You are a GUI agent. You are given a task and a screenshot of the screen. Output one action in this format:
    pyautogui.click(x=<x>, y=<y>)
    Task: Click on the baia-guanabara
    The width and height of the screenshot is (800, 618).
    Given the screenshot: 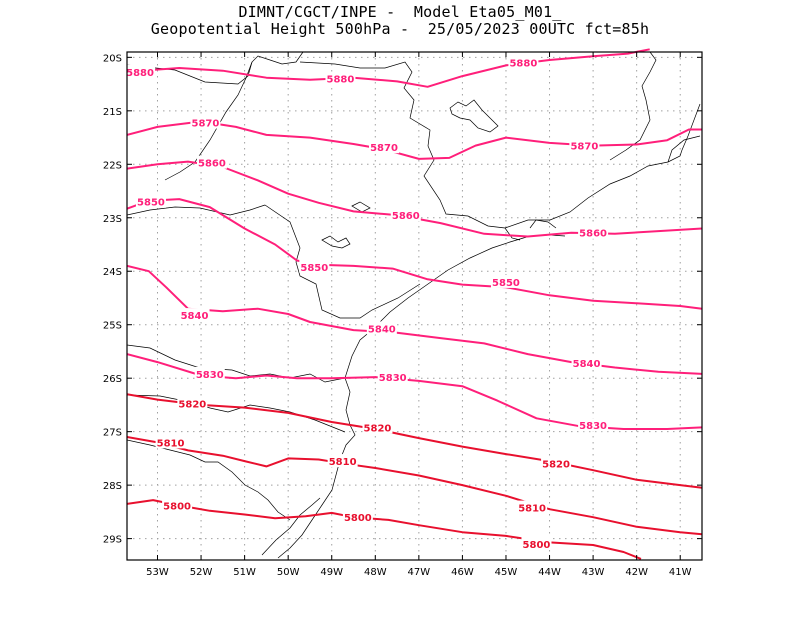 What is the action you would take?
    pyautogui.click(x=543, y=224)
    